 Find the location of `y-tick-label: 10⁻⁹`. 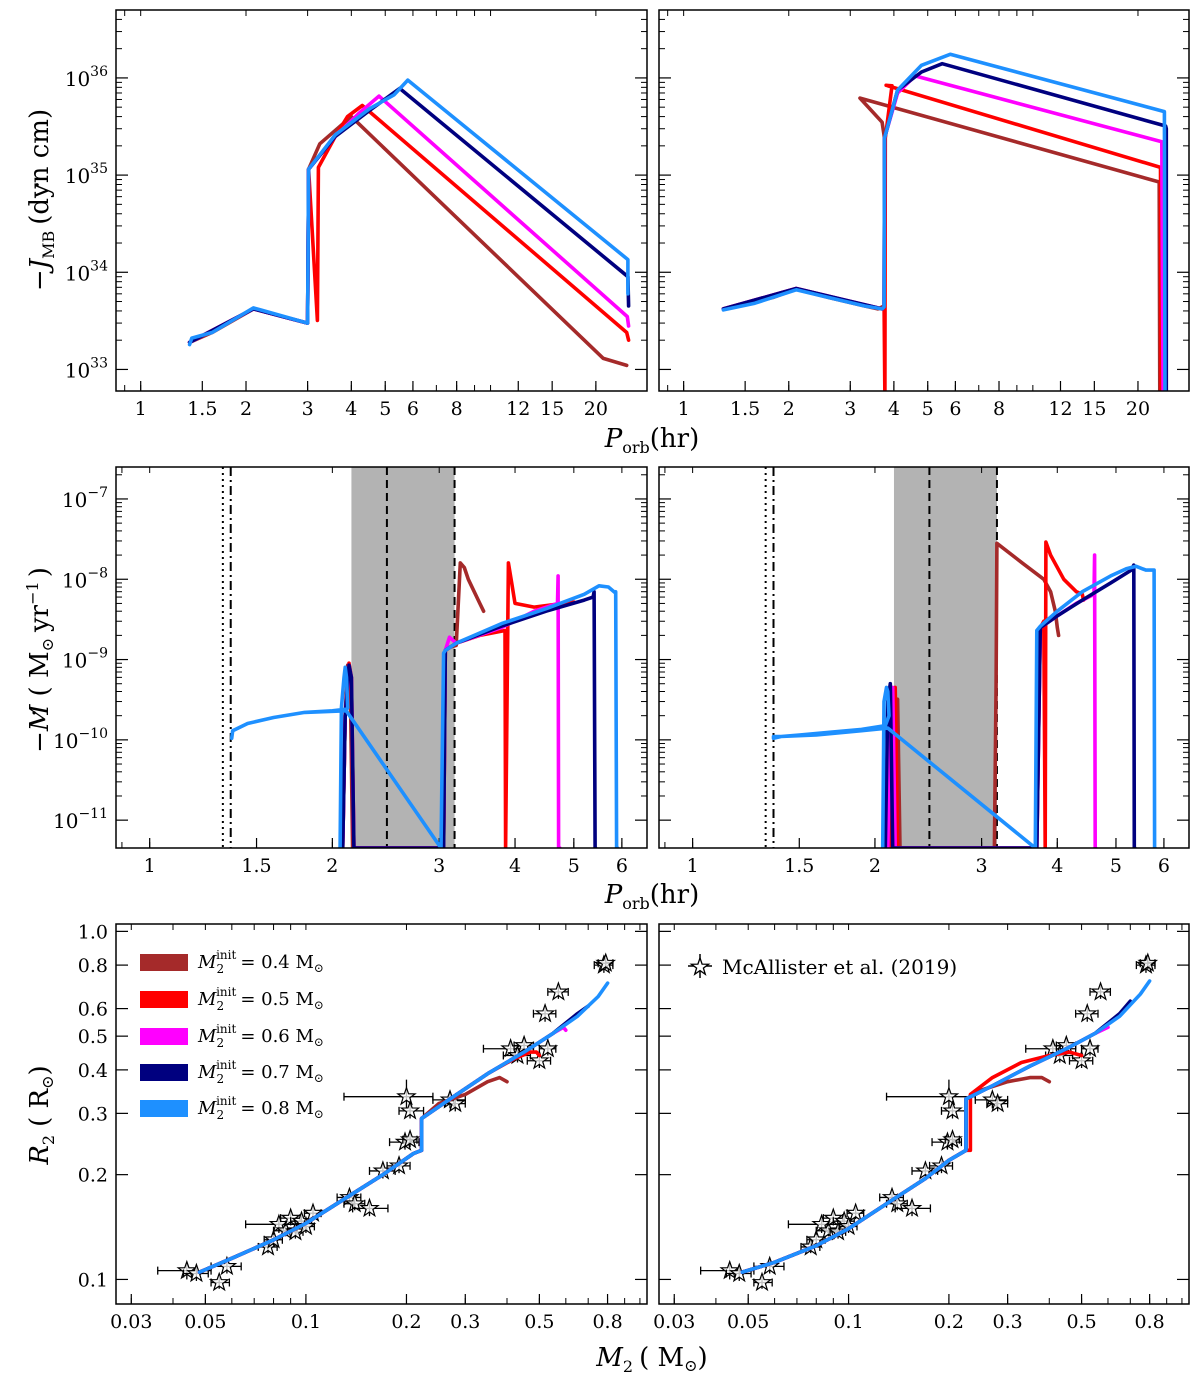

y-tick-label: 10⁻⁹ is located at coordinates (85, 659).